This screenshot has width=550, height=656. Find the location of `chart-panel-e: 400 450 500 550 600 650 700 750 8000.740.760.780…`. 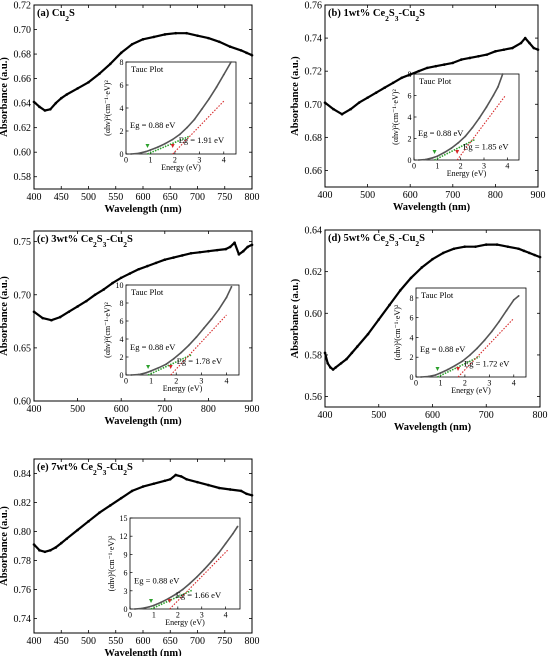

chart-panel-e: 400 450 500 550 600 650 700 750 8000.740.760.780… is located at coordinates (130, 557).